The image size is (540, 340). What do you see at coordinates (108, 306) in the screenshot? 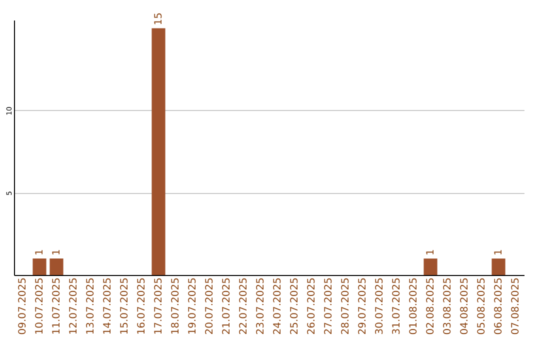
I see `x-tick-label: 14.07.2025` at bounding box center [108, 306].